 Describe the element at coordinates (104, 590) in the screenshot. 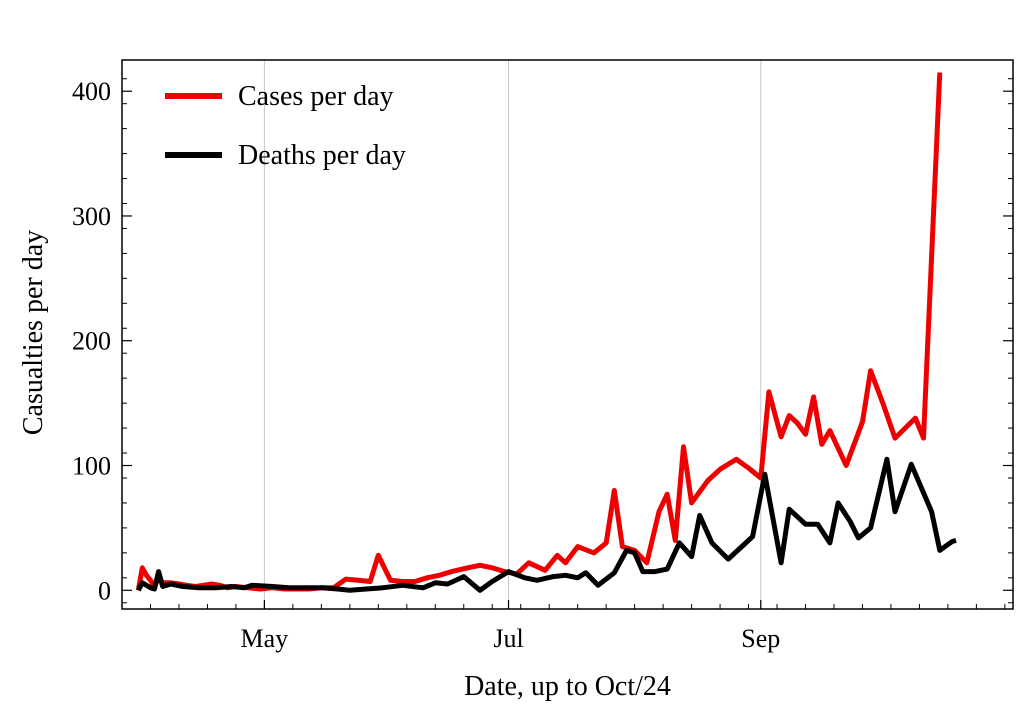

I see `y-tick-label: 0` at that location.